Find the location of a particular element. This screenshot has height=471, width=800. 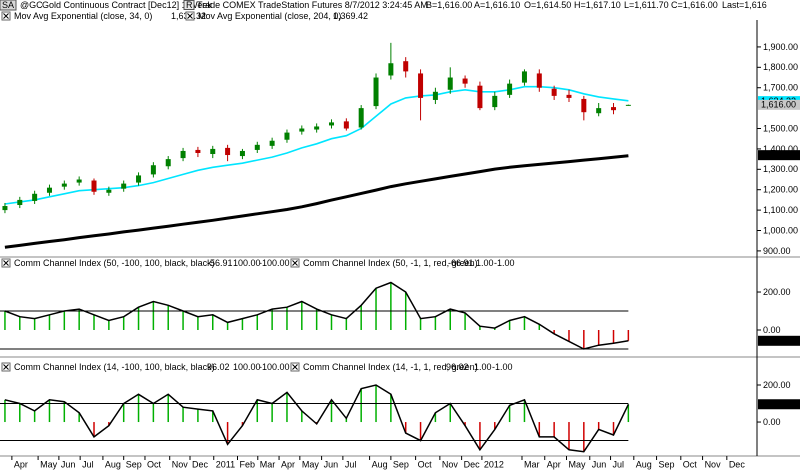

quote: H=1,617.10 is located at coordinates (597, 5).